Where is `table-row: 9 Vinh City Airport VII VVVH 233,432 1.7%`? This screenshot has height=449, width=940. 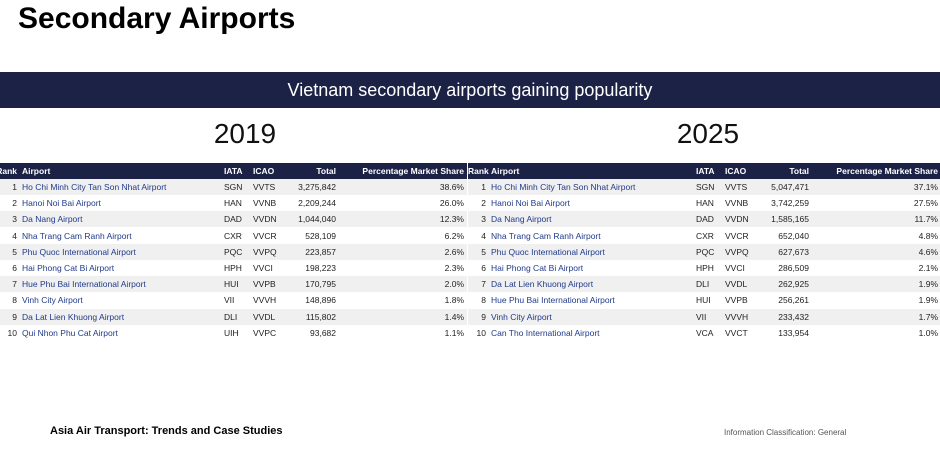
table-row: 9 Vinh City Airport VII VVVH 233,432 1.7% is located at coordinates (704, 316).